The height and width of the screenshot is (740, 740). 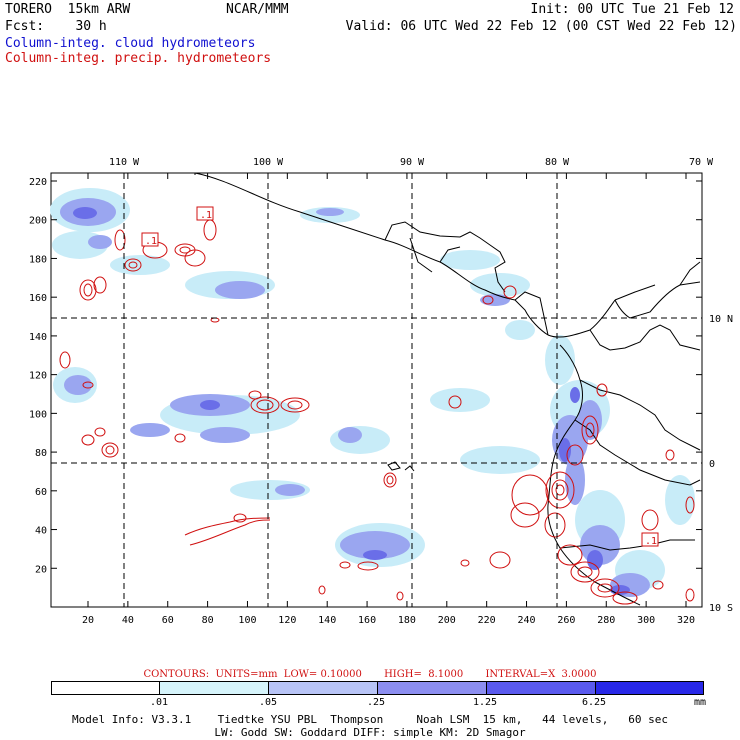 What do you see at coordinates (130, 43) in the screenshot?
I see `field-cloud-title: Column-integ. cloud hydrometeors` at bounding box center [130, 43].